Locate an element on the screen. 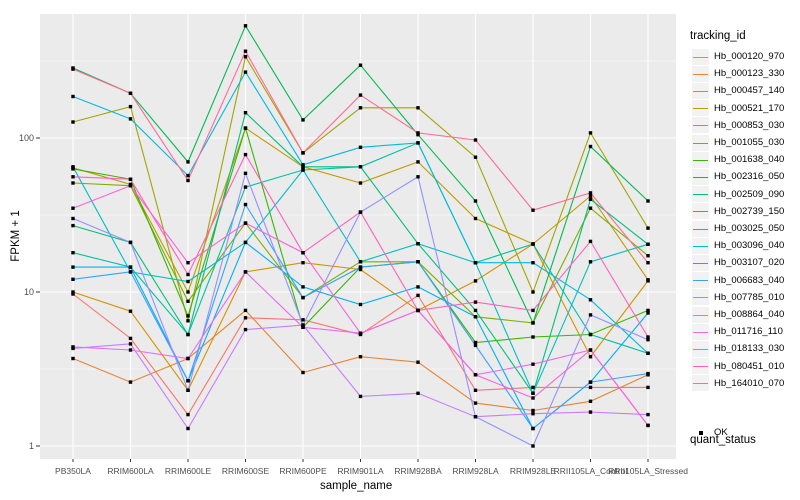  legend-entry-Hb_006683_040: Hb_006683_040 is located at coordinates (738, 280).